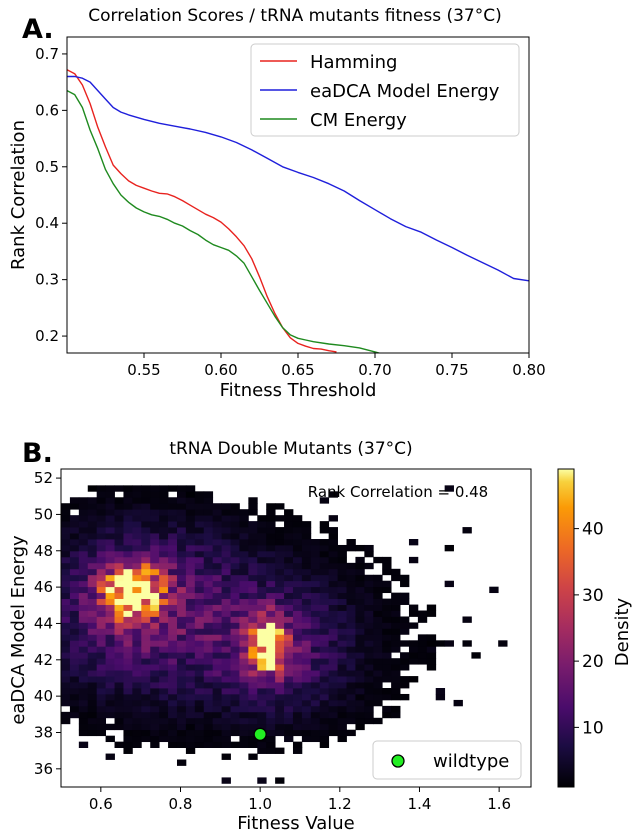 The width and height of the screenshot is (634, 834). I want to click on x-tick-label: 0.6, so click(101, 804).